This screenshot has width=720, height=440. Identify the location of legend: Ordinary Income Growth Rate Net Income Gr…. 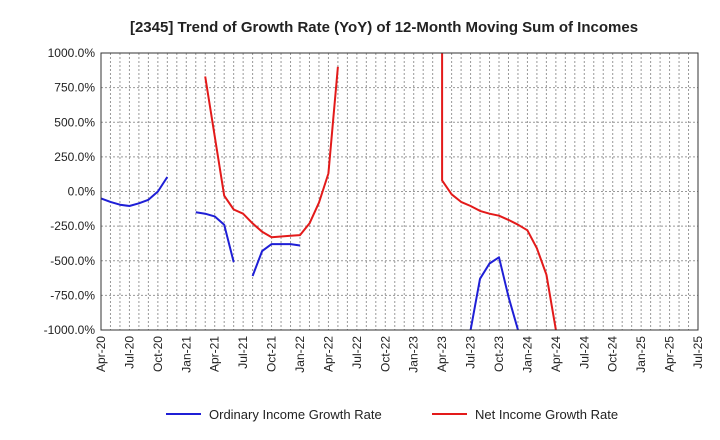
(392, 414).